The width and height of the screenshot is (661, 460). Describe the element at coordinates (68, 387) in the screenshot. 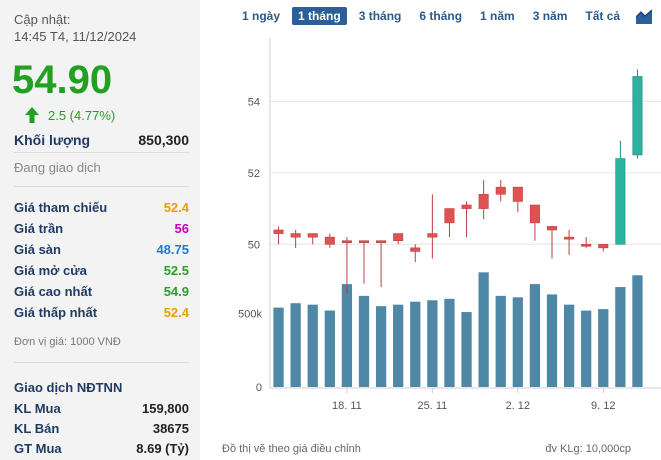

I see `foreign-trading-title: Giao dịch NĐTNN` at that location.